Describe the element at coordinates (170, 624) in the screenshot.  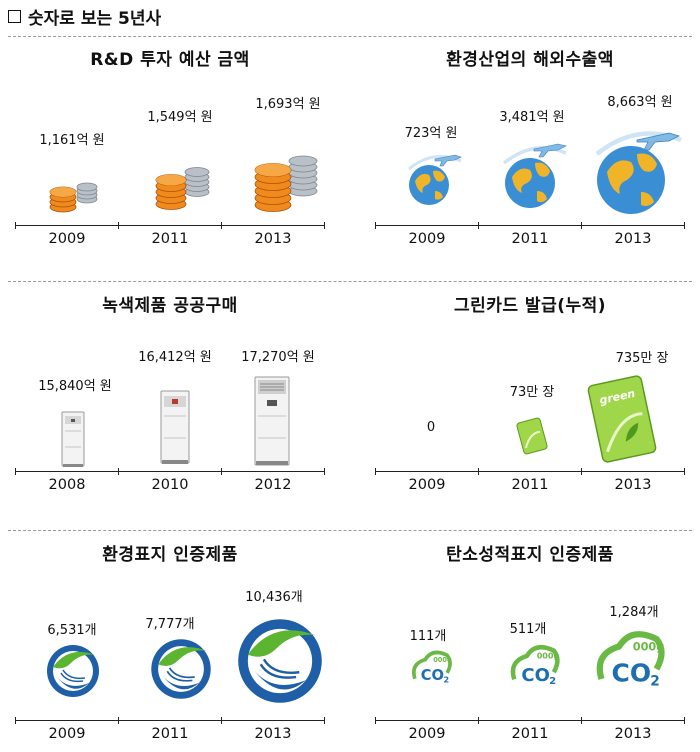
I see `data-label: 7,777개` at that location.